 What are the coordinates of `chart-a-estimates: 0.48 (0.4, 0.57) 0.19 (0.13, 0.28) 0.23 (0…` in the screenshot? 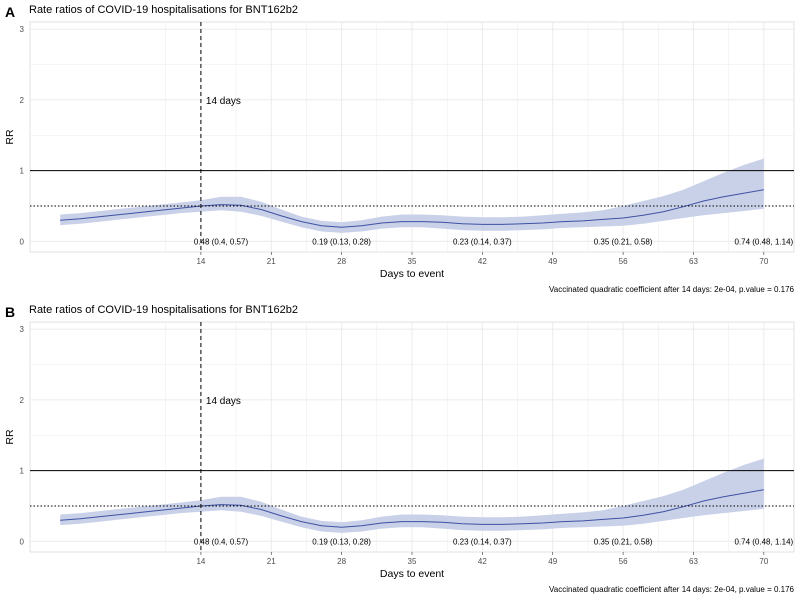 It's located at (494, 241).